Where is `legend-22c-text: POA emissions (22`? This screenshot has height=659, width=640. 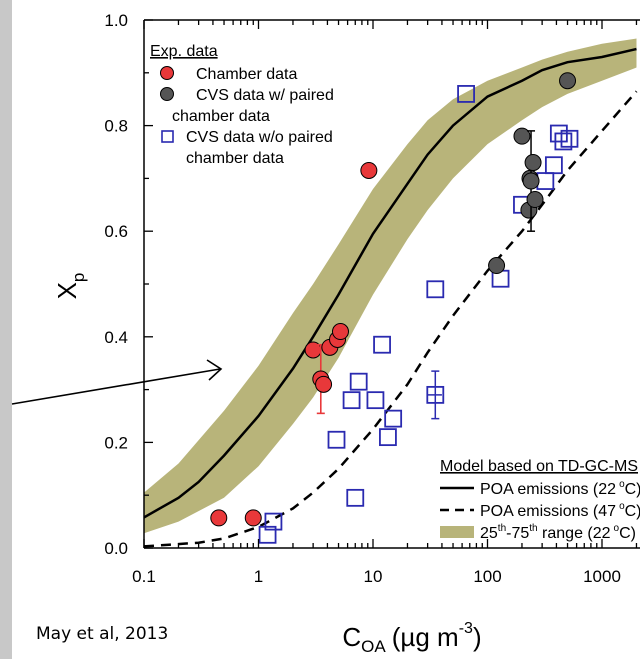
legend-22c-text: POA emissions (22 is located at coordinates (548, 489).